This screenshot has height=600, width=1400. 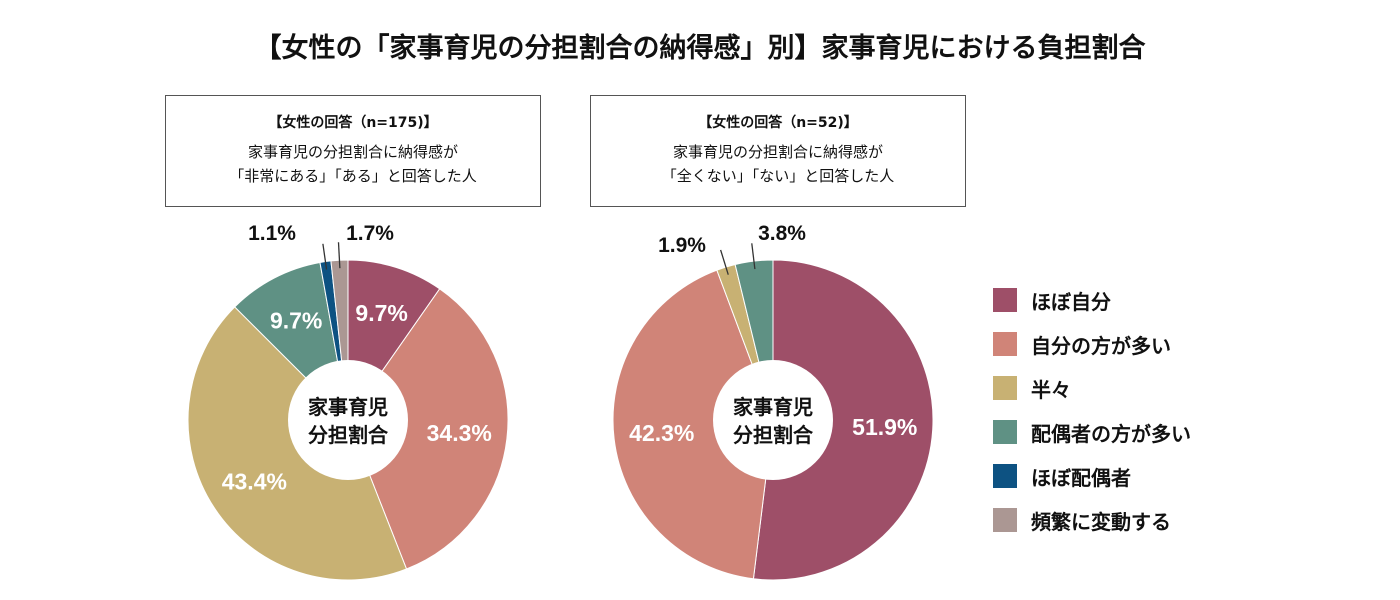 I want to click on legend-item: 頻繁に変動する, so click(x=1092, y=520).